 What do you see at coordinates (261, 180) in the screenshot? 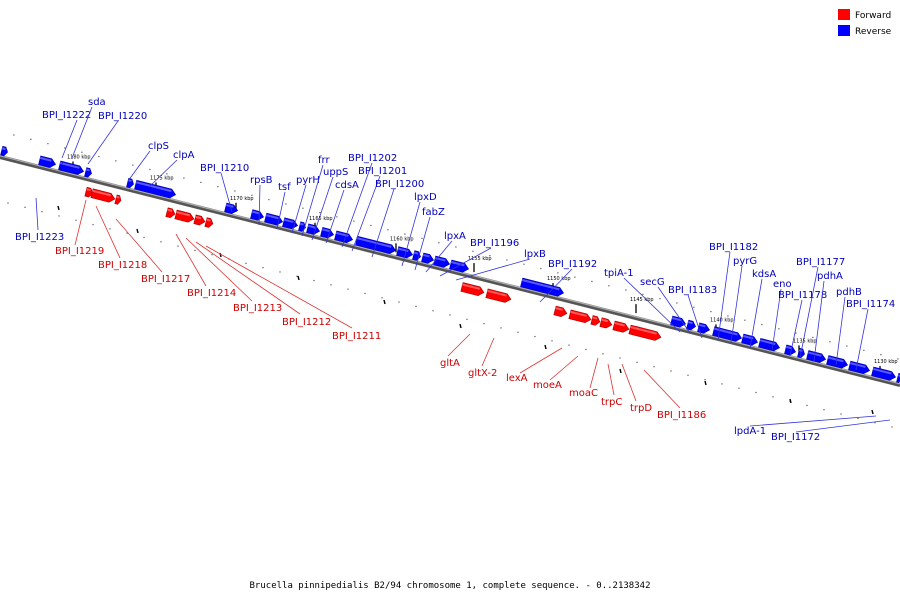
I see `gene-label: rpsB` at bounding box center [261, 180].